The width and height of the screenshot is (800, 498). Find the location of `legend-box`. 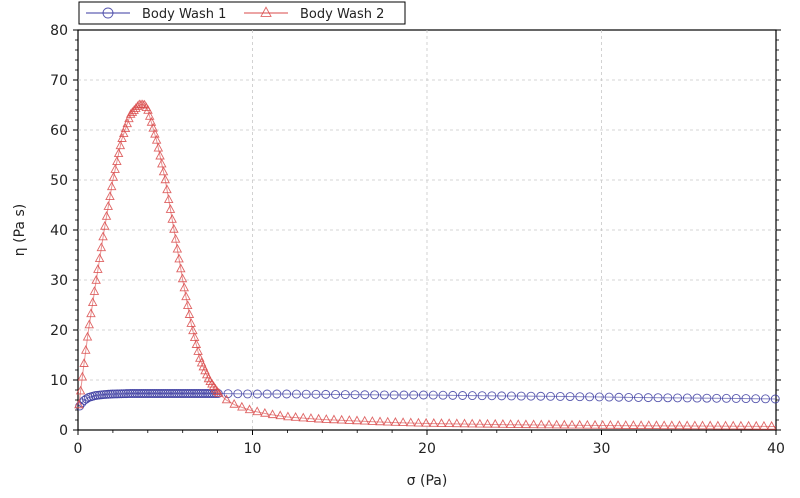

legend-box is located at coordinates (242, 13).